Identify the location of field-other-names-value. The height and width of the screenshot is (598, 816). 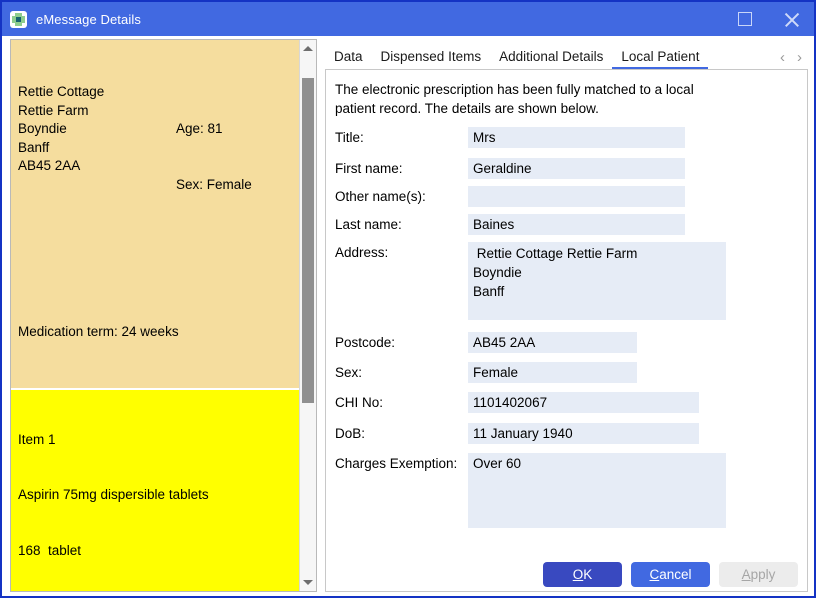
(576, 196).